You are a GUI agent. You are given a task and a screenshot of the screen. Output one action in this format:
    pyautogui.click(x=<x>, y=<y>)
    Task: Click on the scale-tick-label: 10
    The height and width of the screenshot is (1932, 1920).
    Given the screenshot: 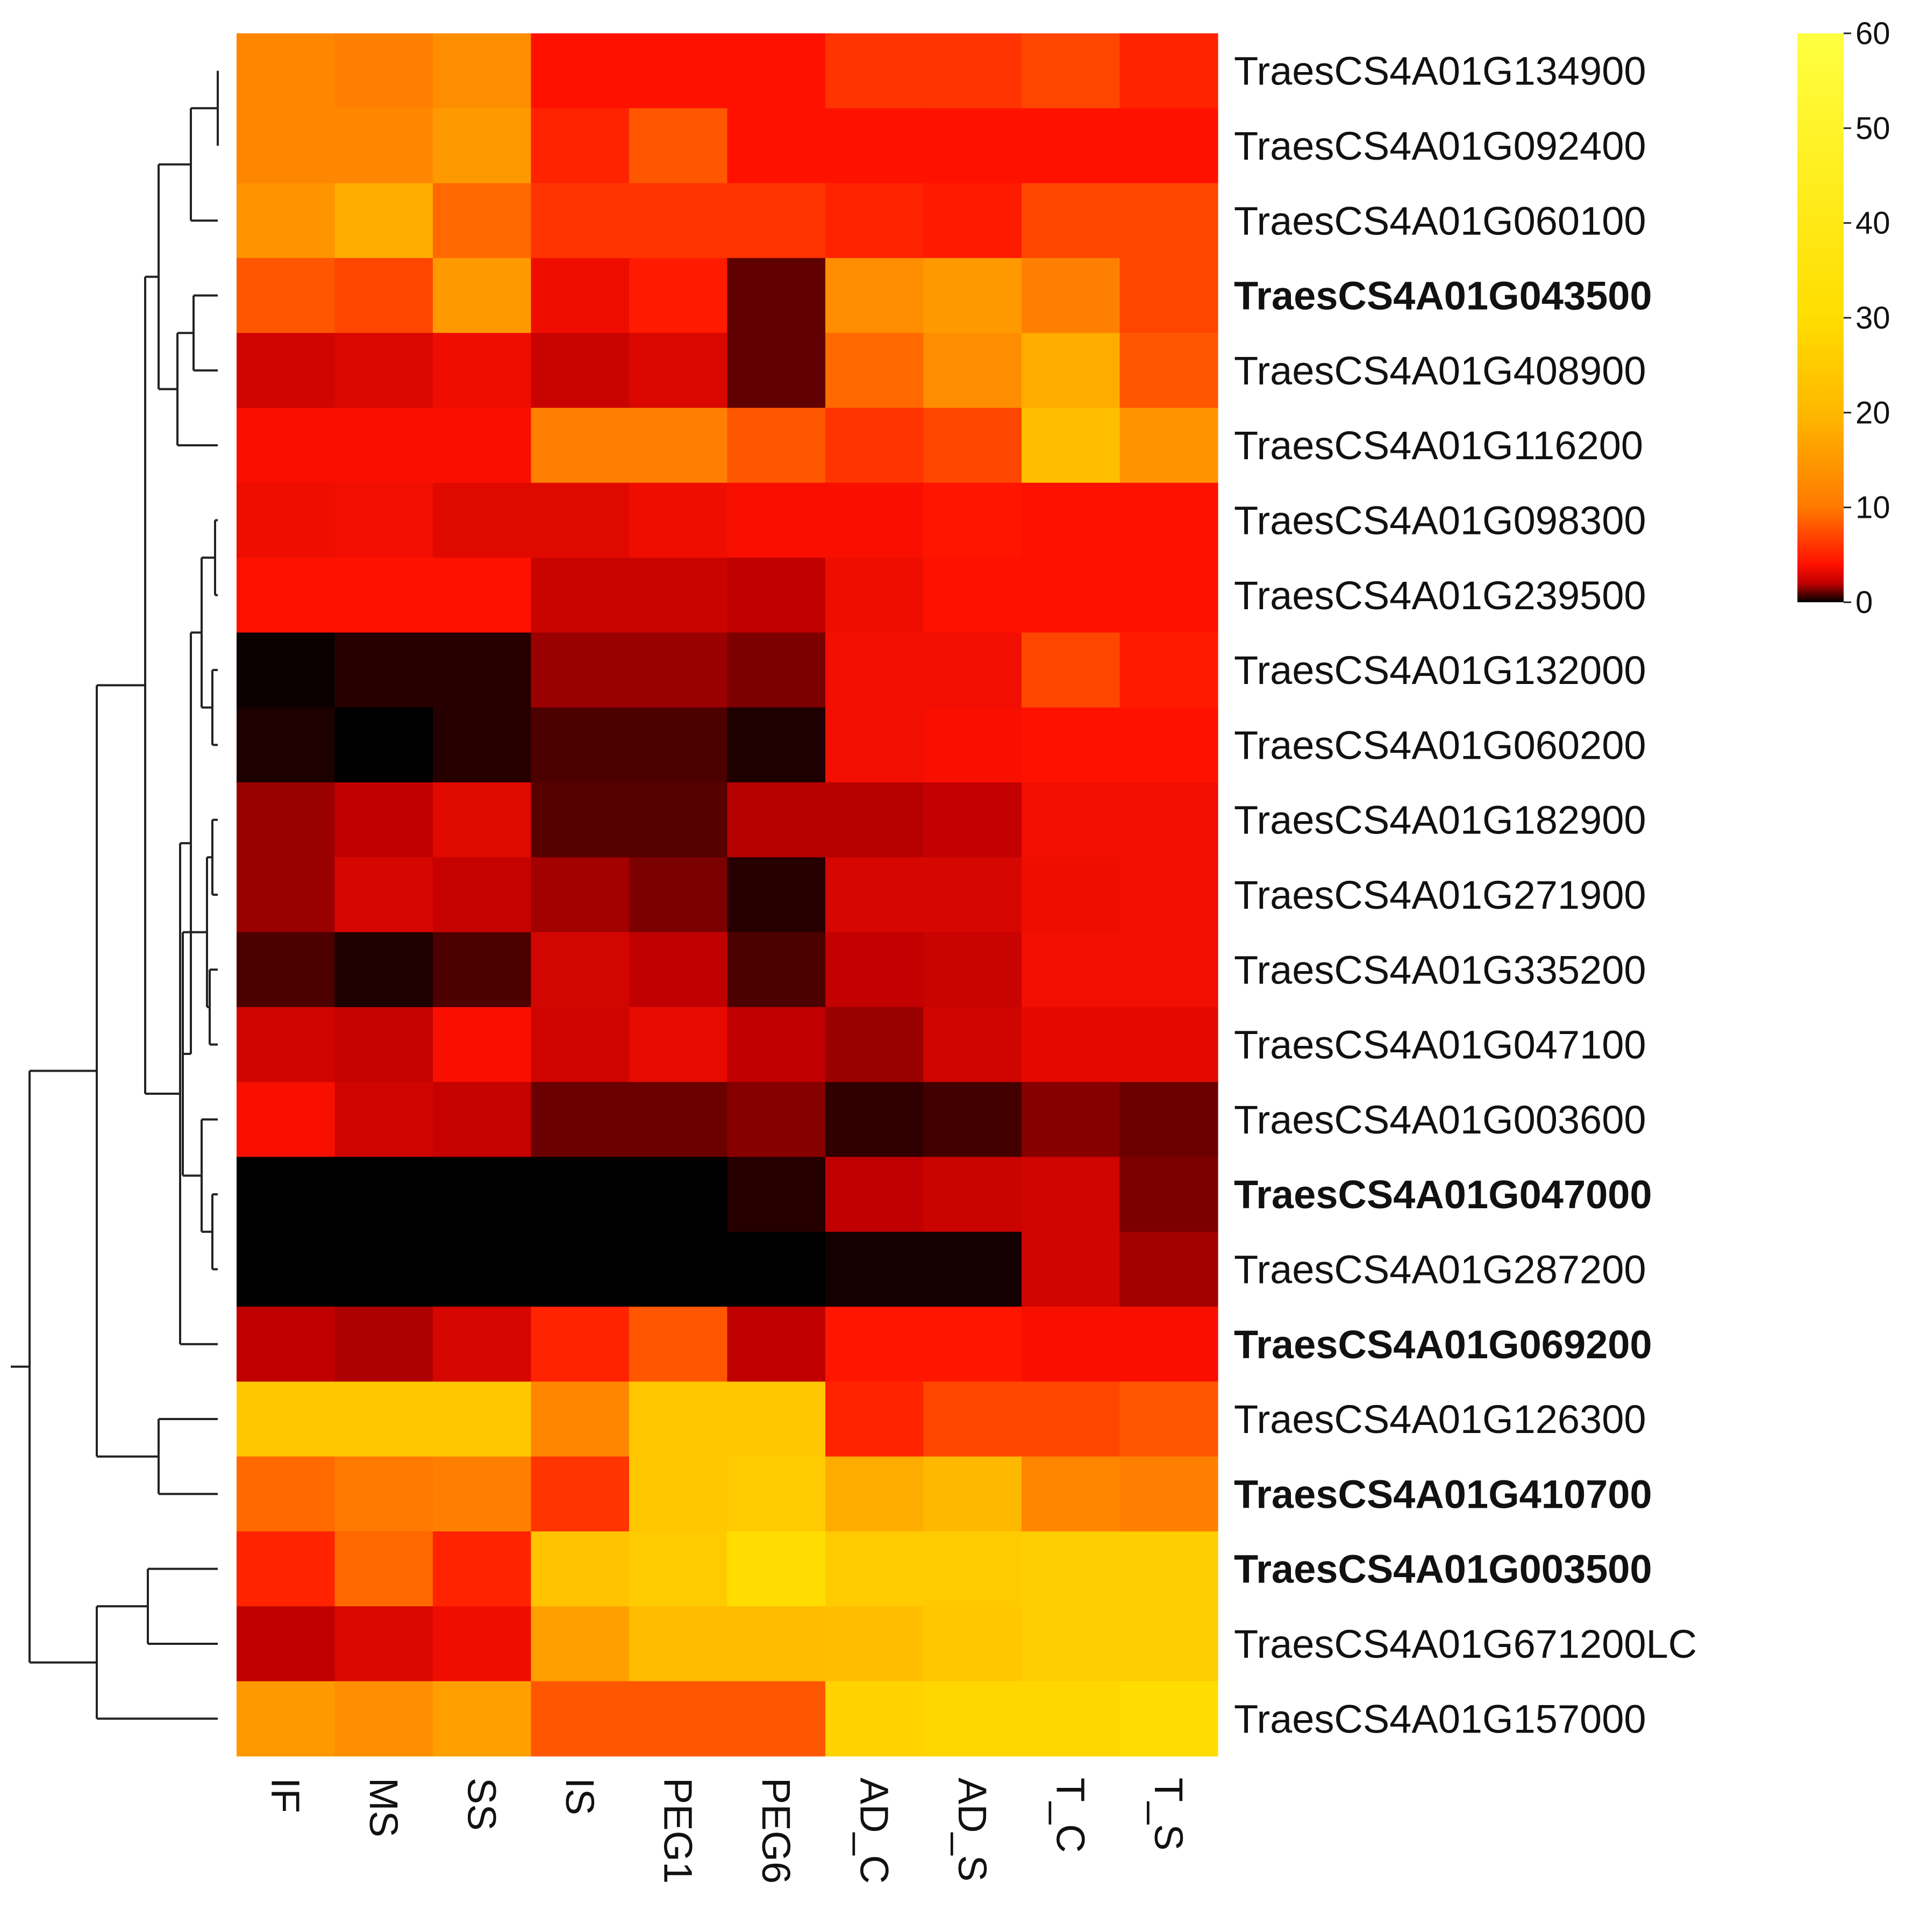 What is the action you would take?
    pyautogui.click(x=1872, y=507)
    